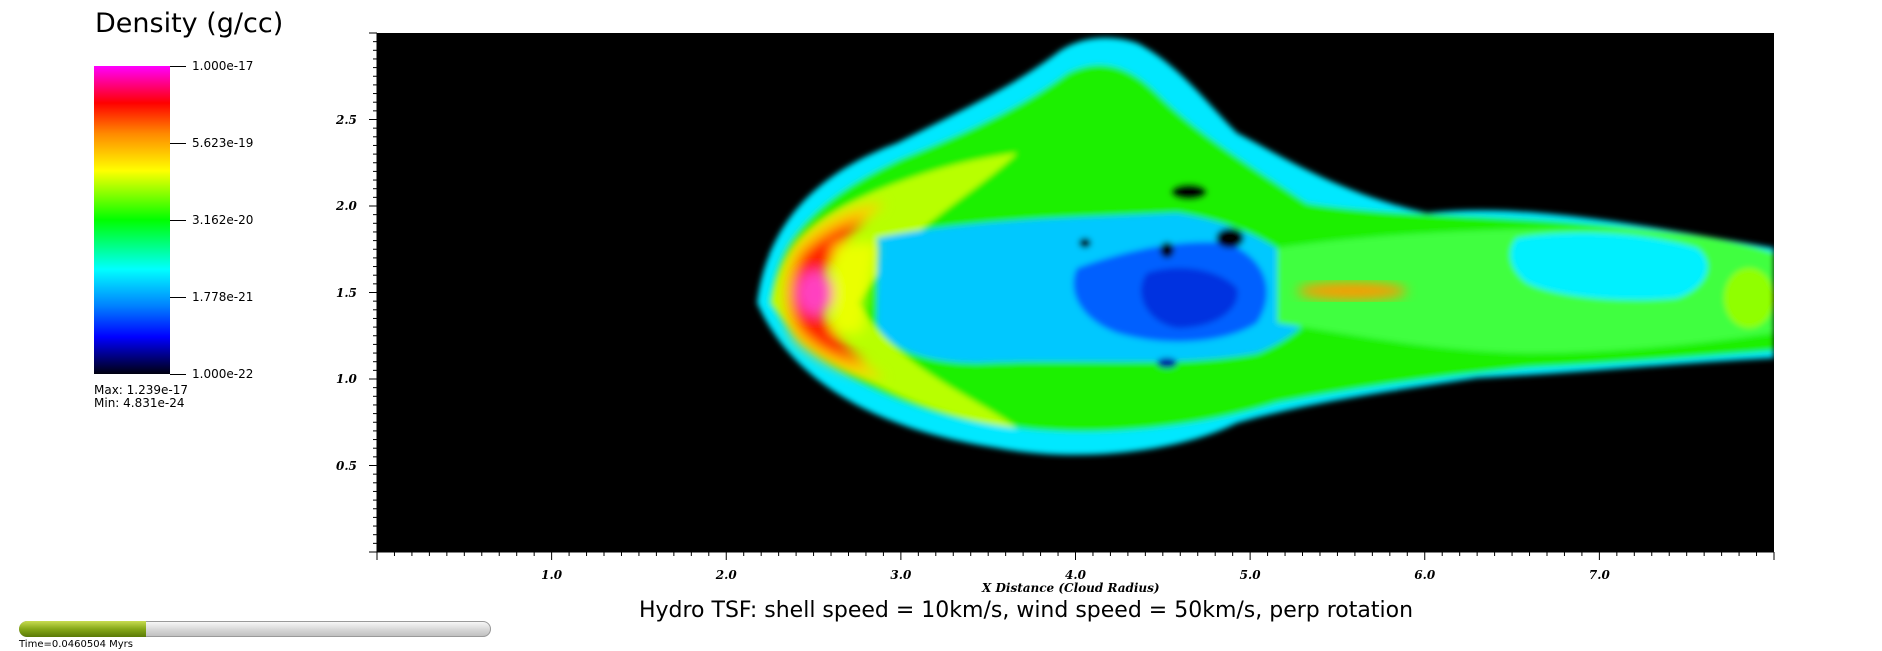 The width and height of the screenshot is (1882, 651). Describe the element at coordinates (346, 119) in the screenshot. I see `y-tick-label: 2.5` at that location.